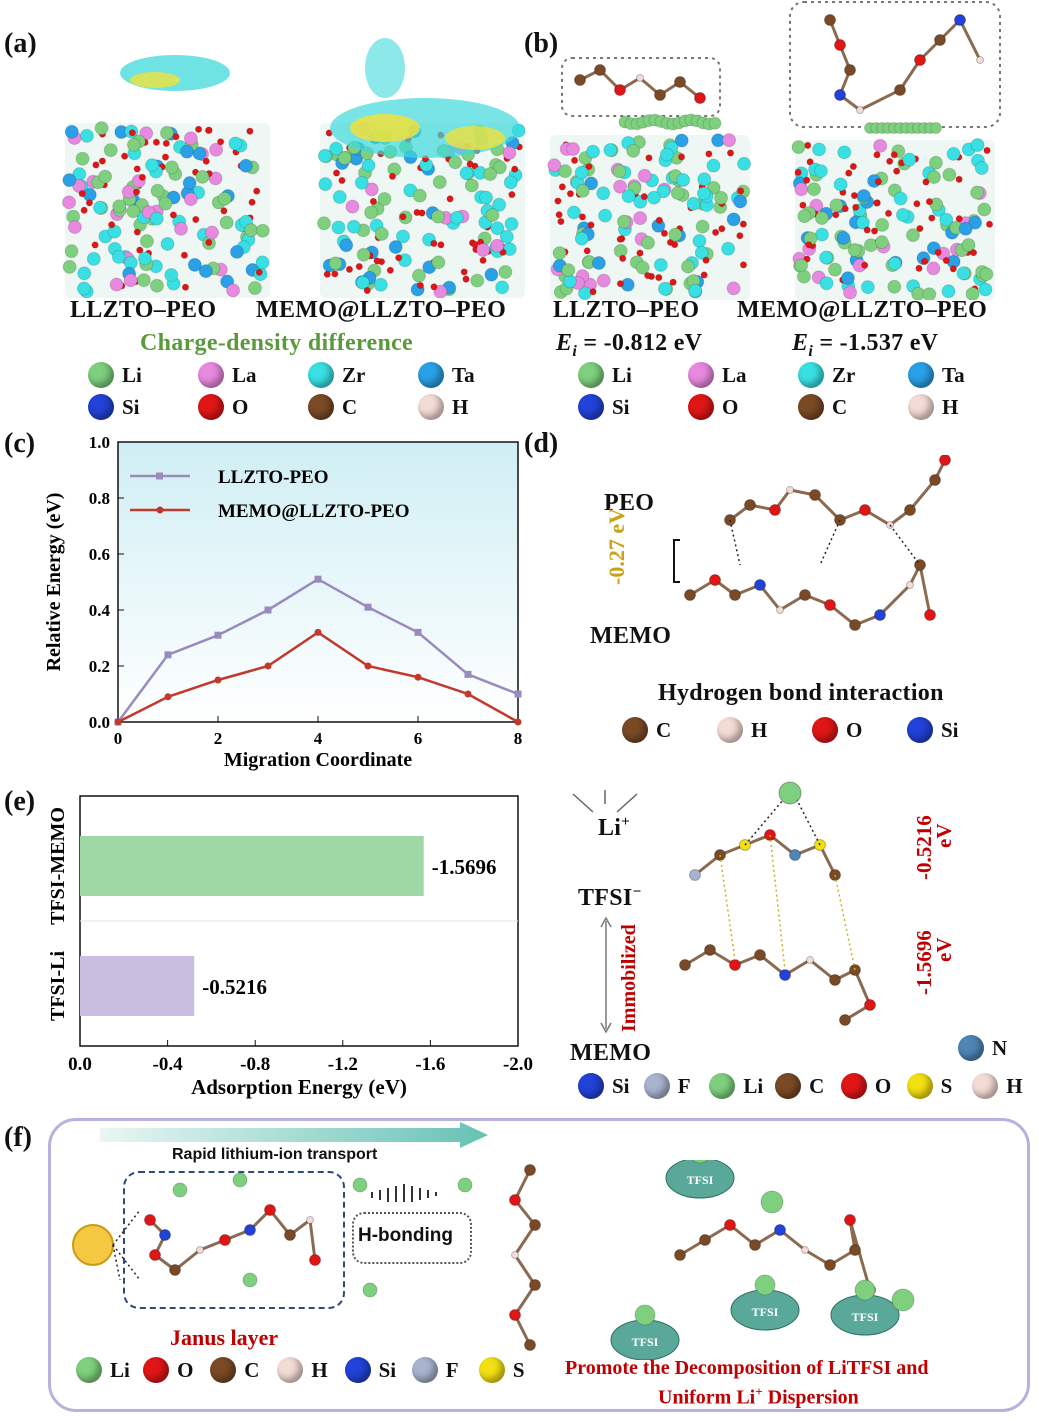 This screenshot has height=1421, width=1039. What do you see at coordinates (936, 375) in the screenshot?
I see `legend-item-ta: Ta` at bounding box center [936, 375].